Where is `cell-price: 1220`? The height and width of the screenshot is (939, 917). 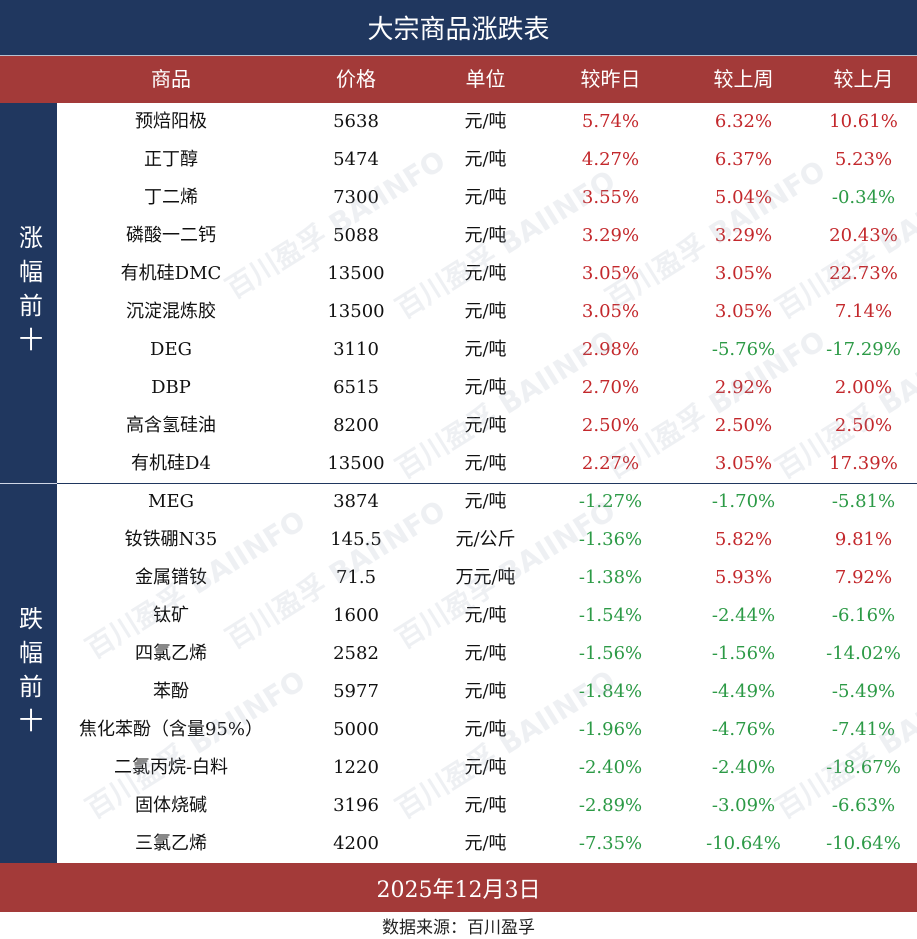
cell-price: 1220 is located at coordinates (356, 767).